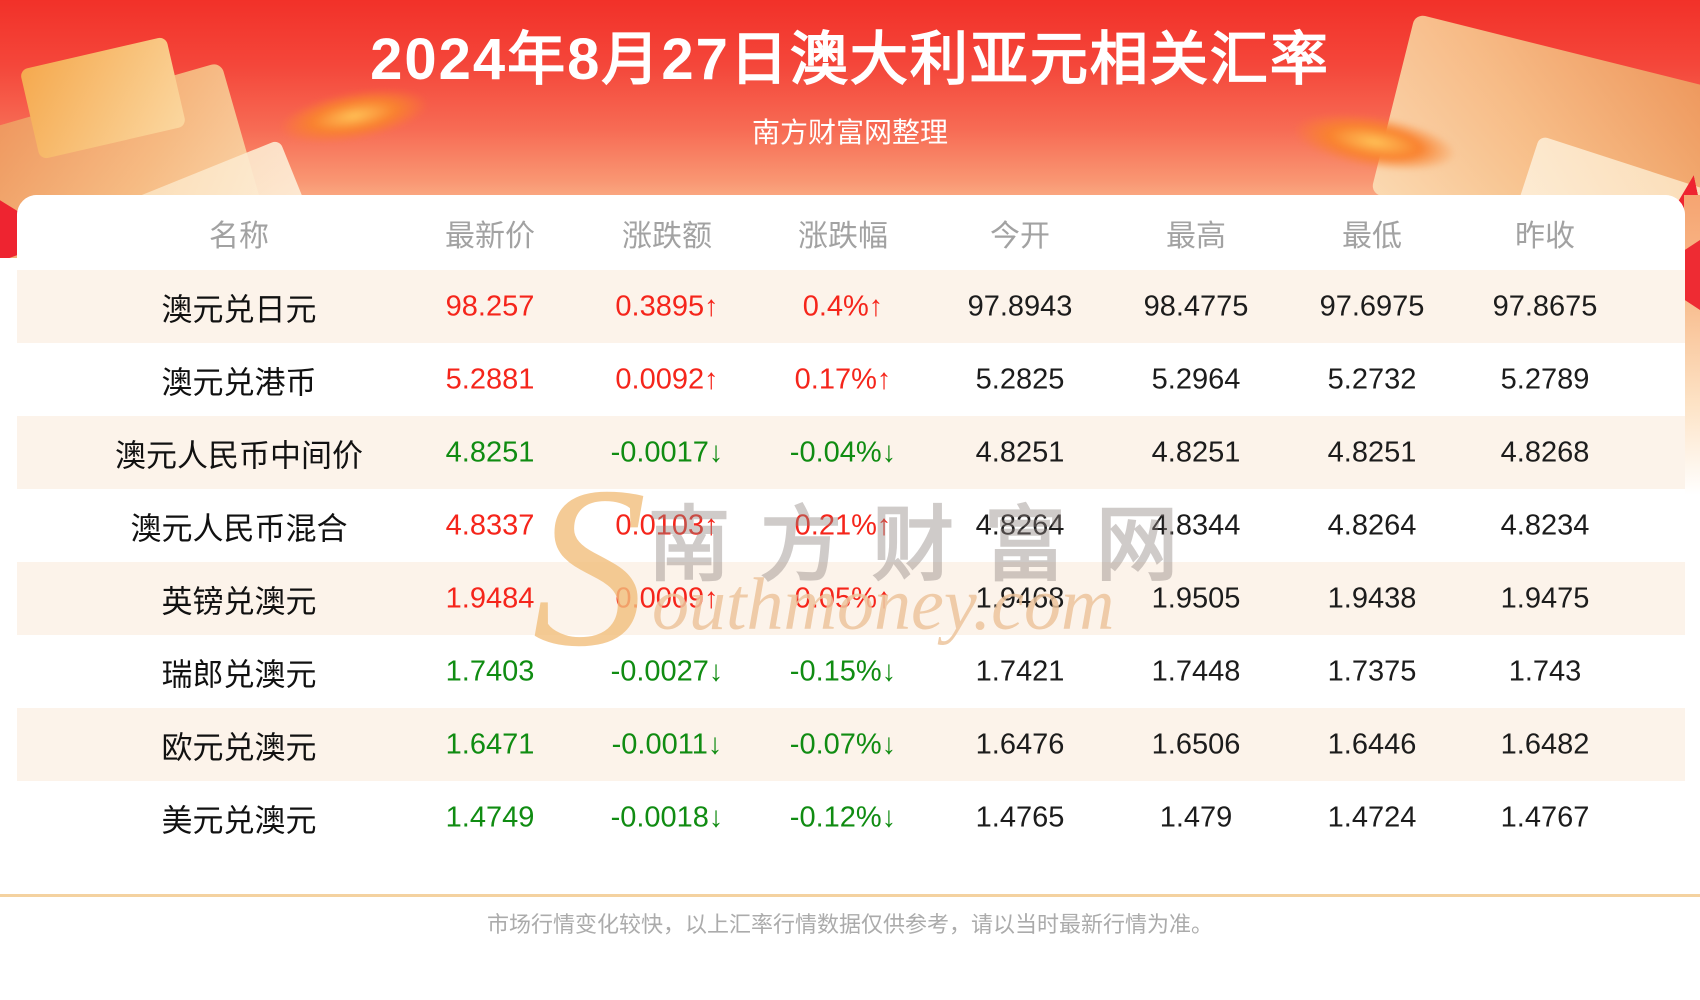  What do you see at coordinates (1372, 598) in the screenshot?
I see `cell-low: 1.9438` at bounding box center [1372, 598].